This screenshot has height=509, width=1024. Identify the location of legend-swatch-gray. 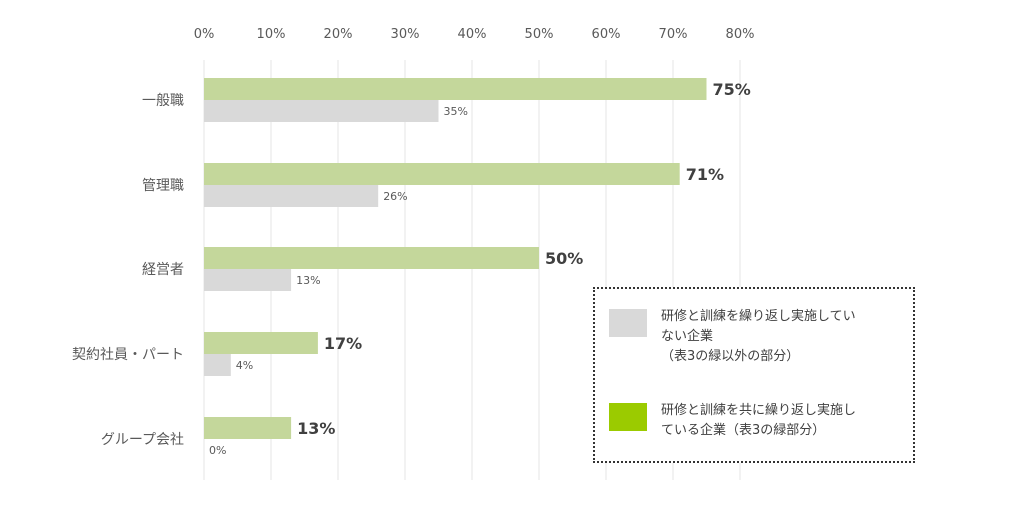
(628, 323).